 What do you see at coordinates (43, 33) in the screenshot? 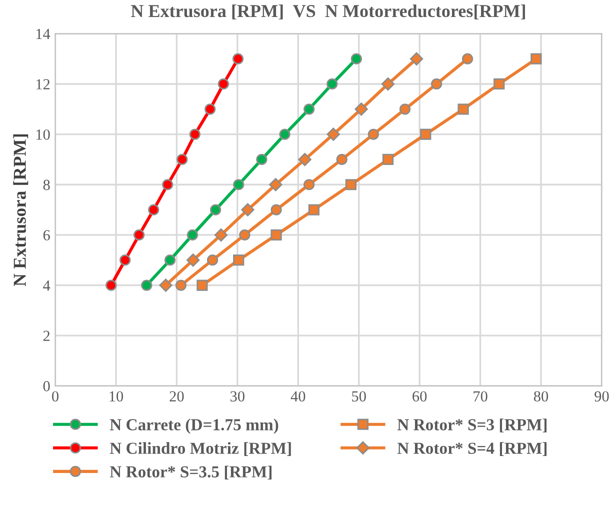
I see `y-tick-label: 14` at bounding box center [43, 33].